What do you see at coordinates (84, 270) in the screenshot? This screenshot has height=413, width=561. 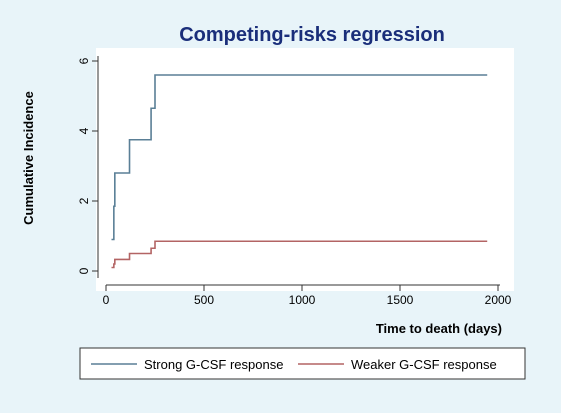 I see `y-tick-label: 0` at bounding box center [84, 270].